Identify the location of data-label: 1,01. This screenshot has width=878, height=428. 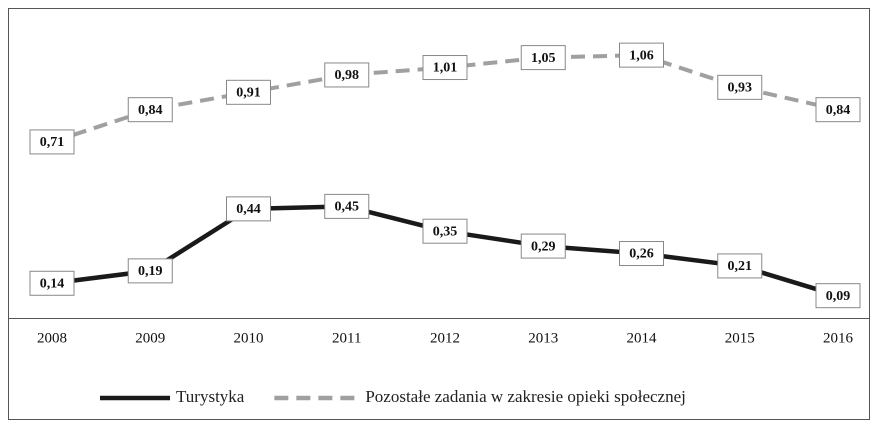
(445, 68).